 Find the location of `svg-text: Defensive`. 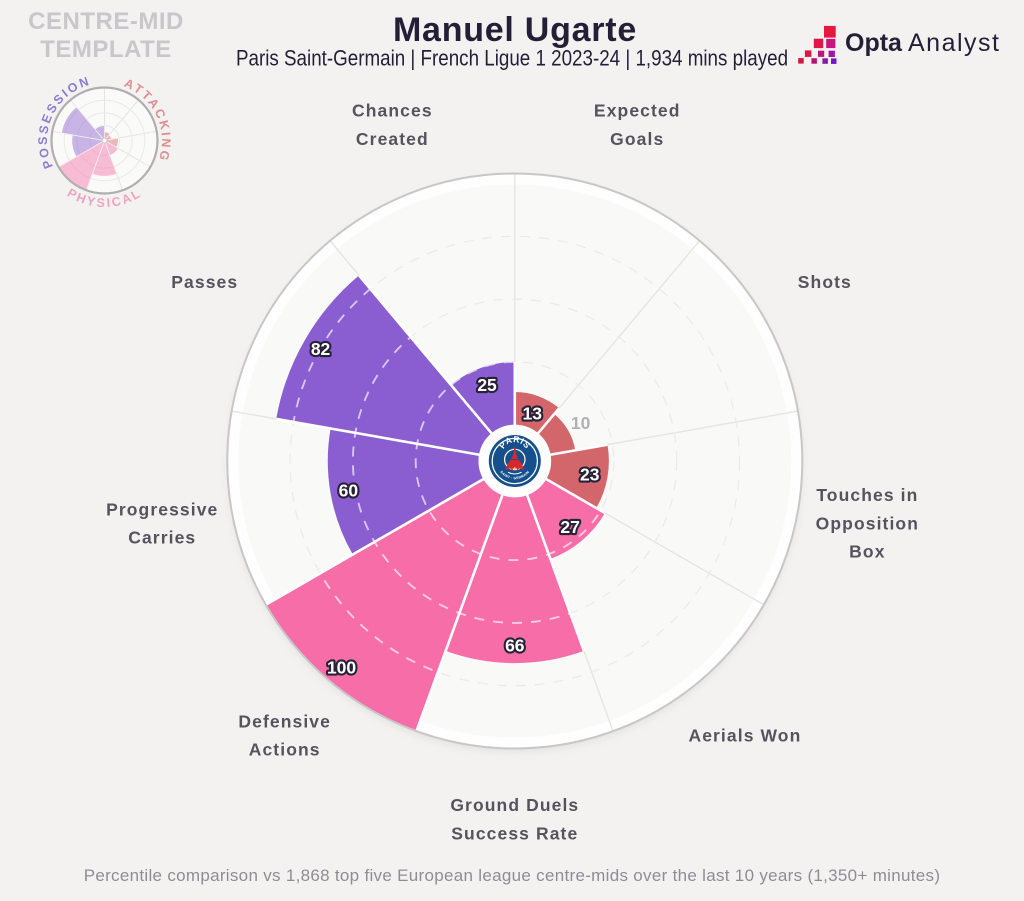

svg-text: Defensive is located at coordinates (284, 721).